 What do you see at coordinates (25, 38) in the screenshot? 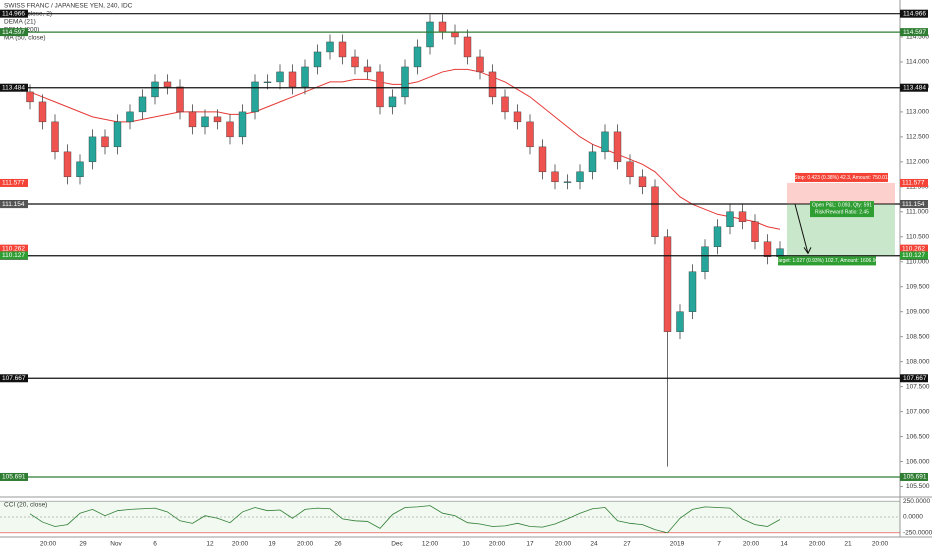
I see `indicator-label: MA (50, close)` at bounding box center [25, 38].